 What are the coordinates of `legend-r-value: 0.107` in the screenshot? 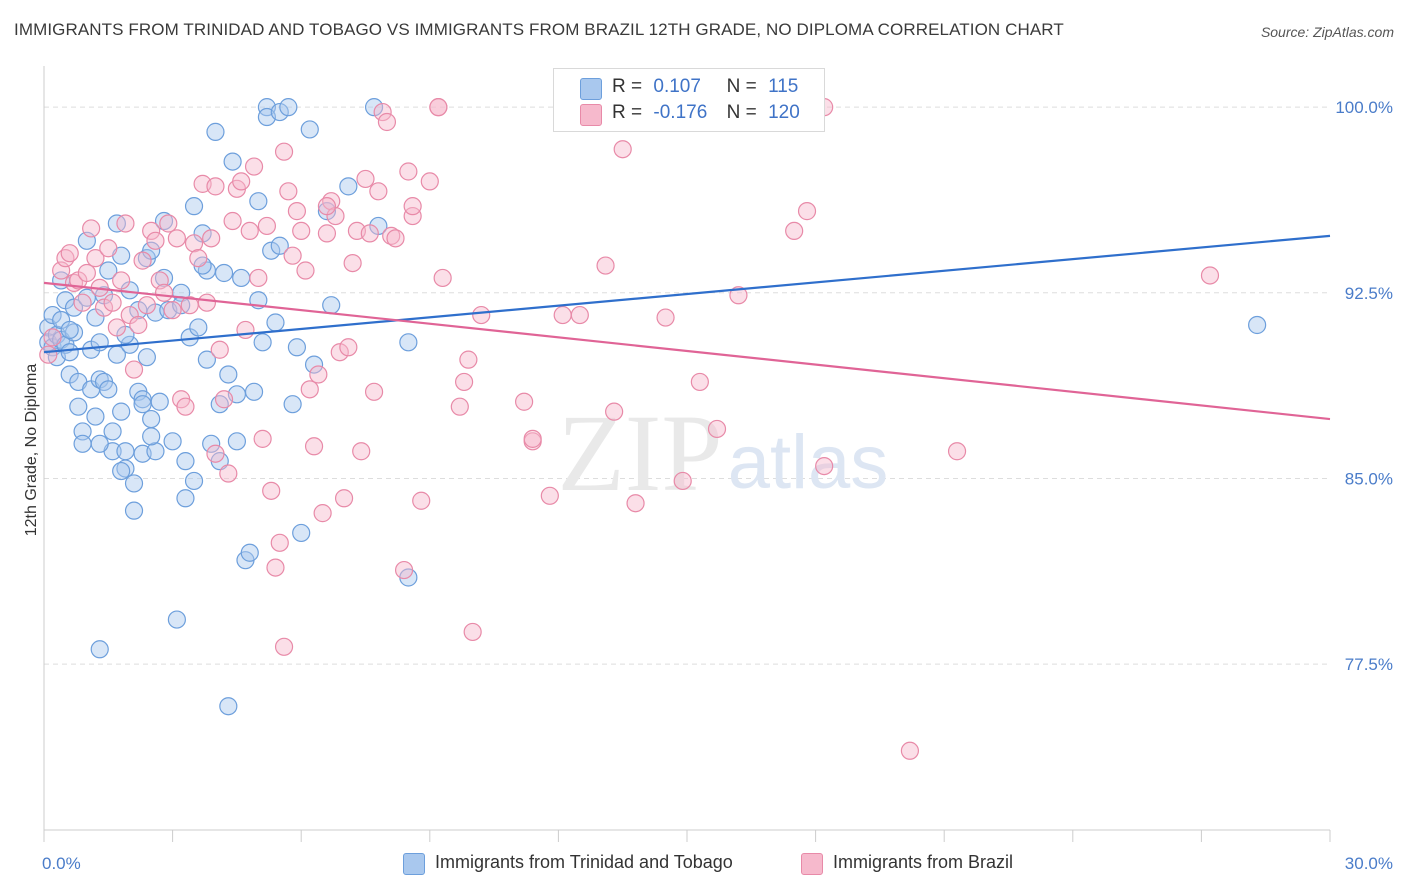 It's located at (677, 86).